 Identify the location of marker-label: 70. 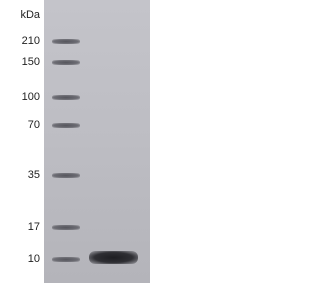
(33, 125).